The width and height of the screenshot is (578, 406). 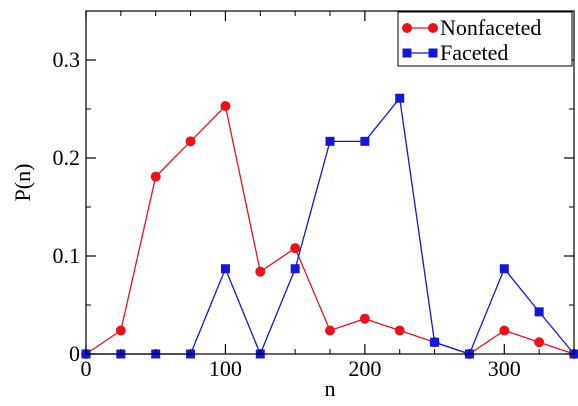 What do you see at coordinates (504, 368) in the screenshot?
I see `x-tick-label: 300` at bounding box center [504, 368].